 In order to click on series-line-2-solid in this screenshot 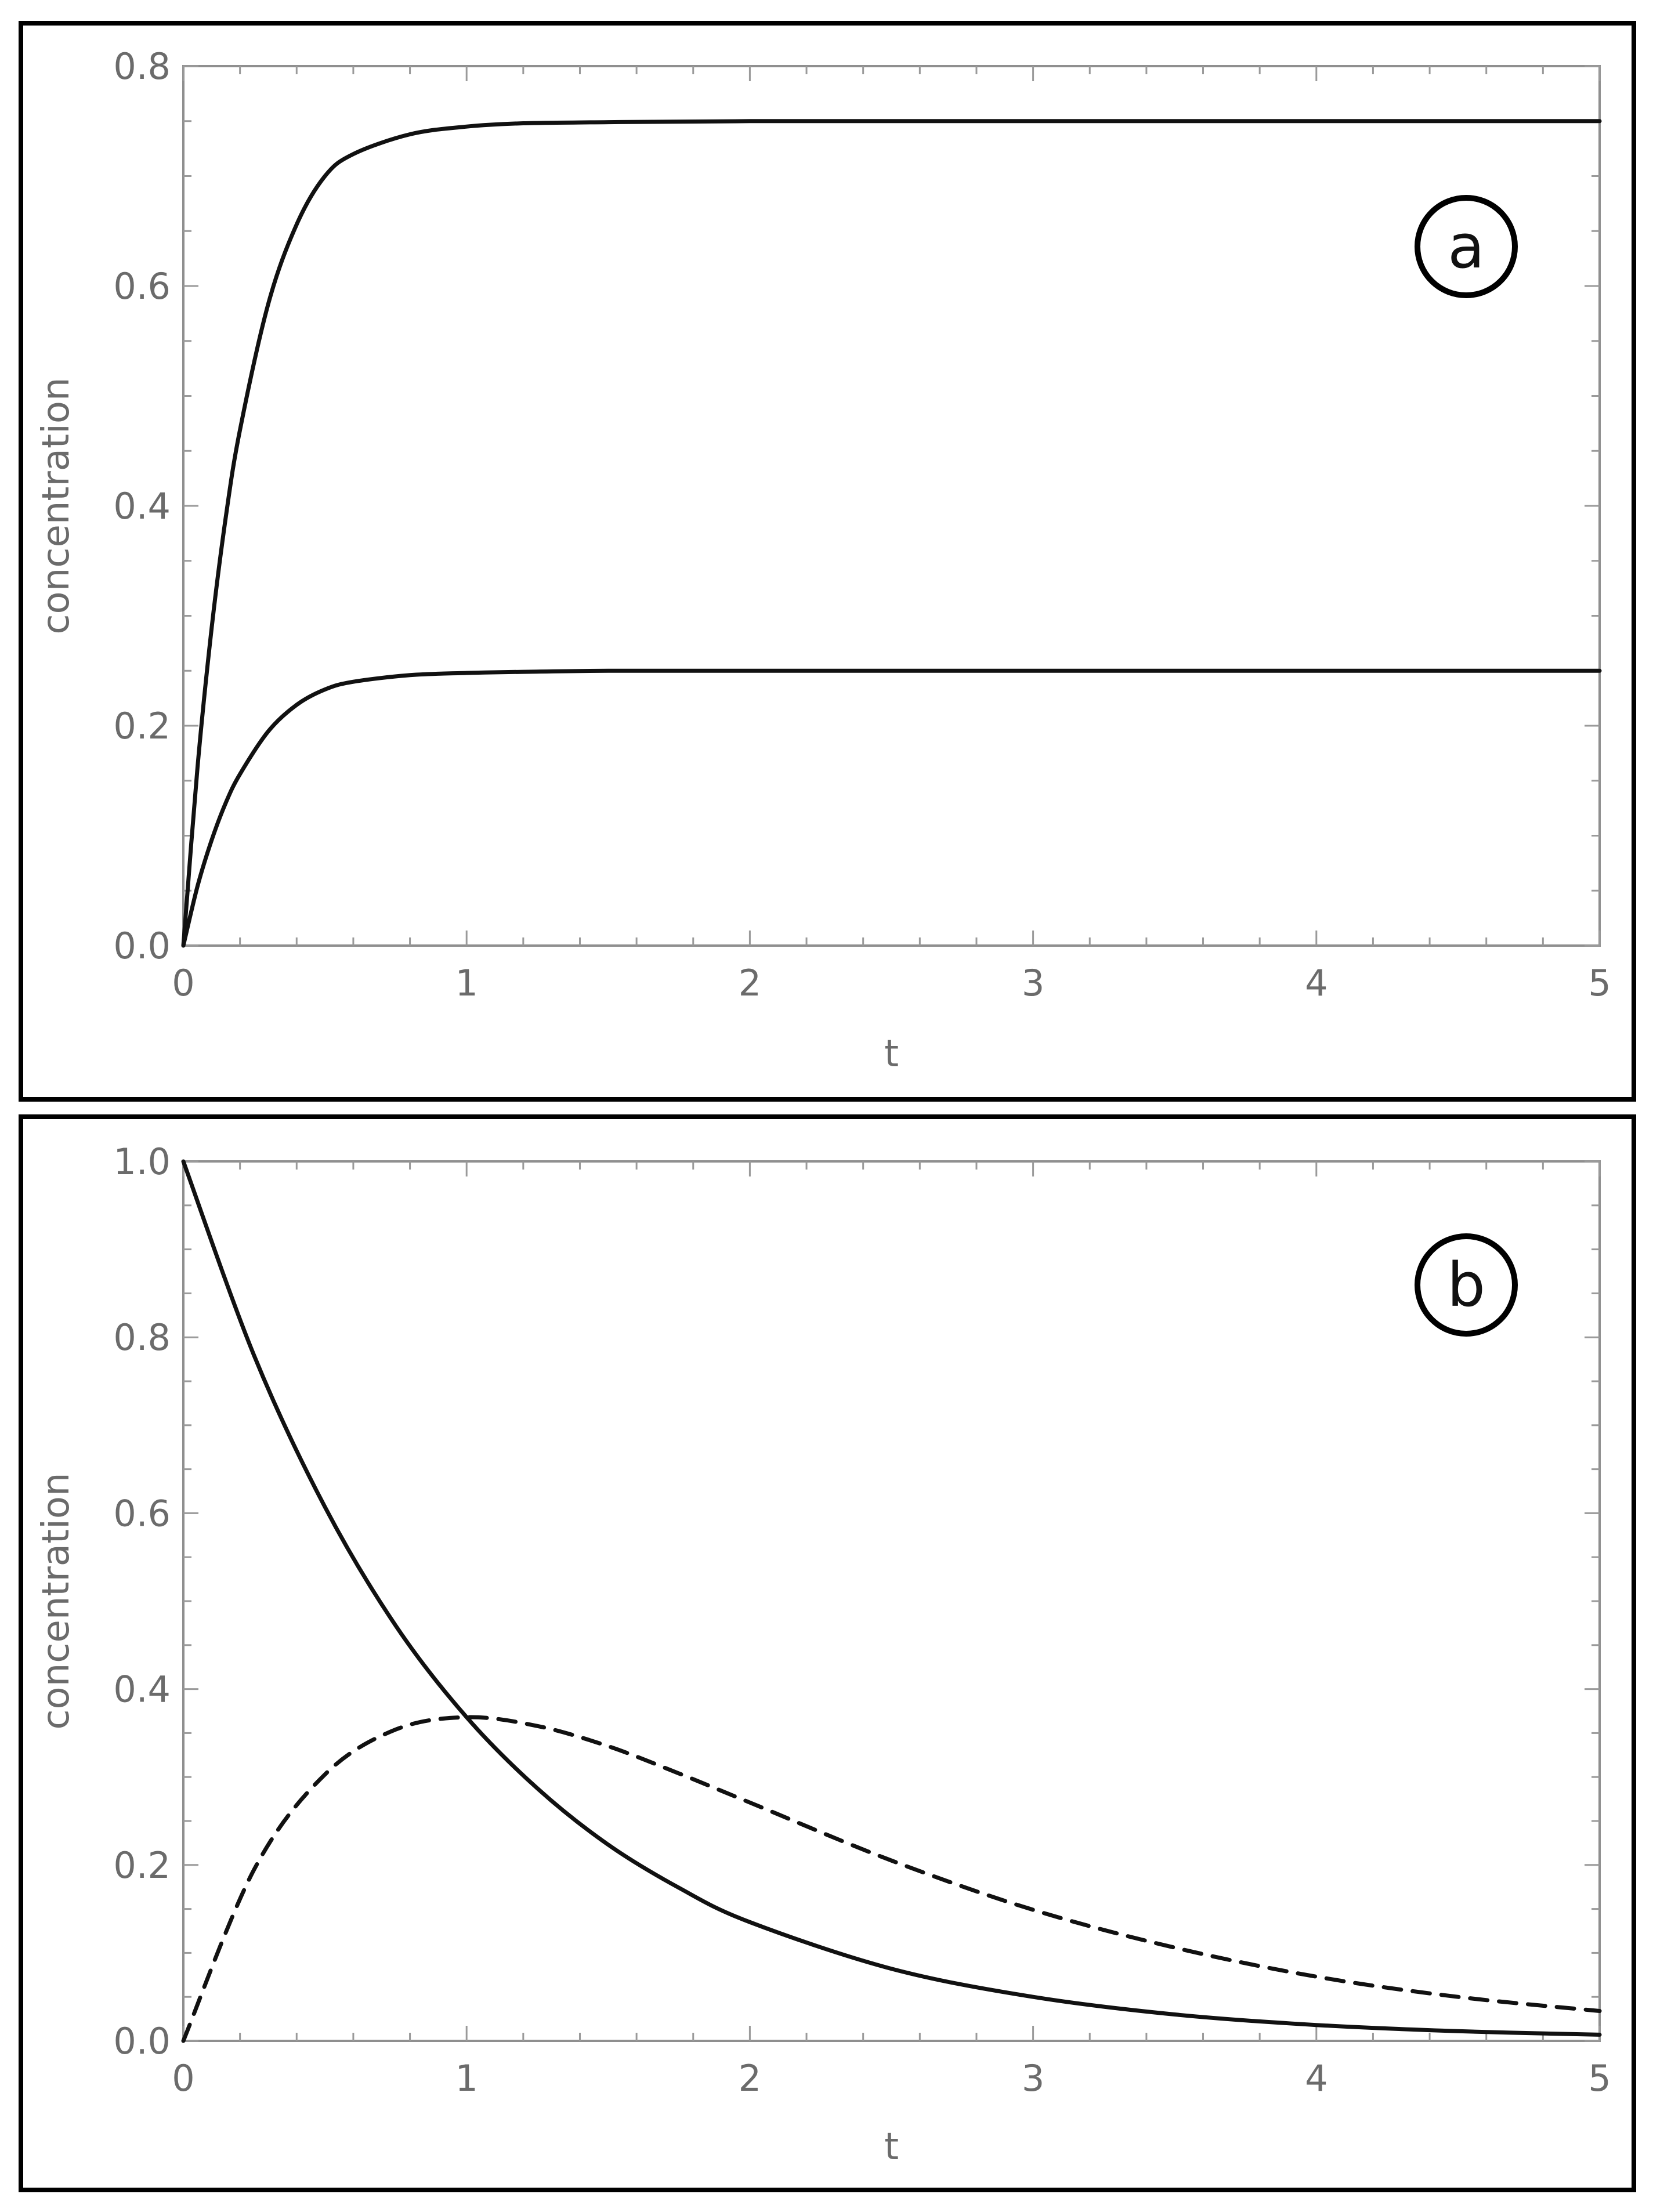, I will do `click(891, 808)`.